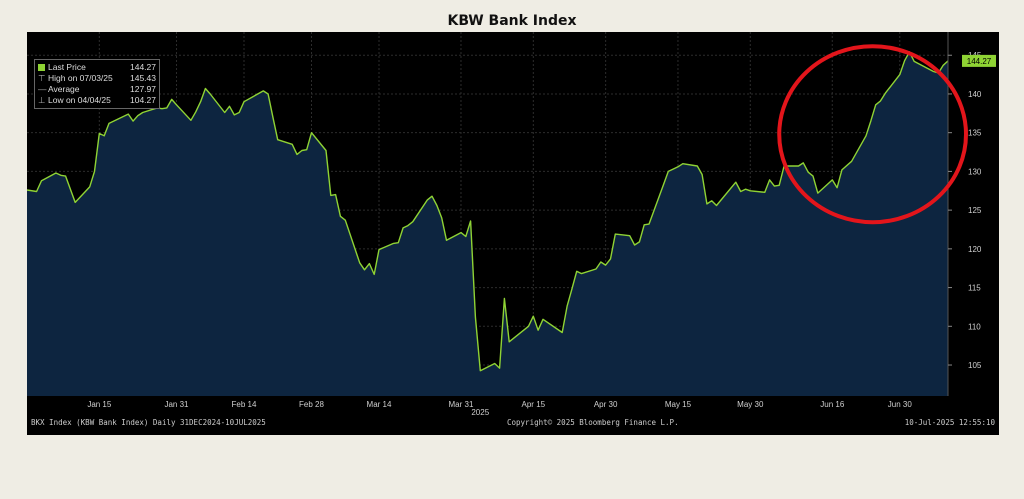  What do you see at coordinates (512, 21) in the screenshot?
I see `chart-title: KBW Bank Index` at bounding box center [512, 21].